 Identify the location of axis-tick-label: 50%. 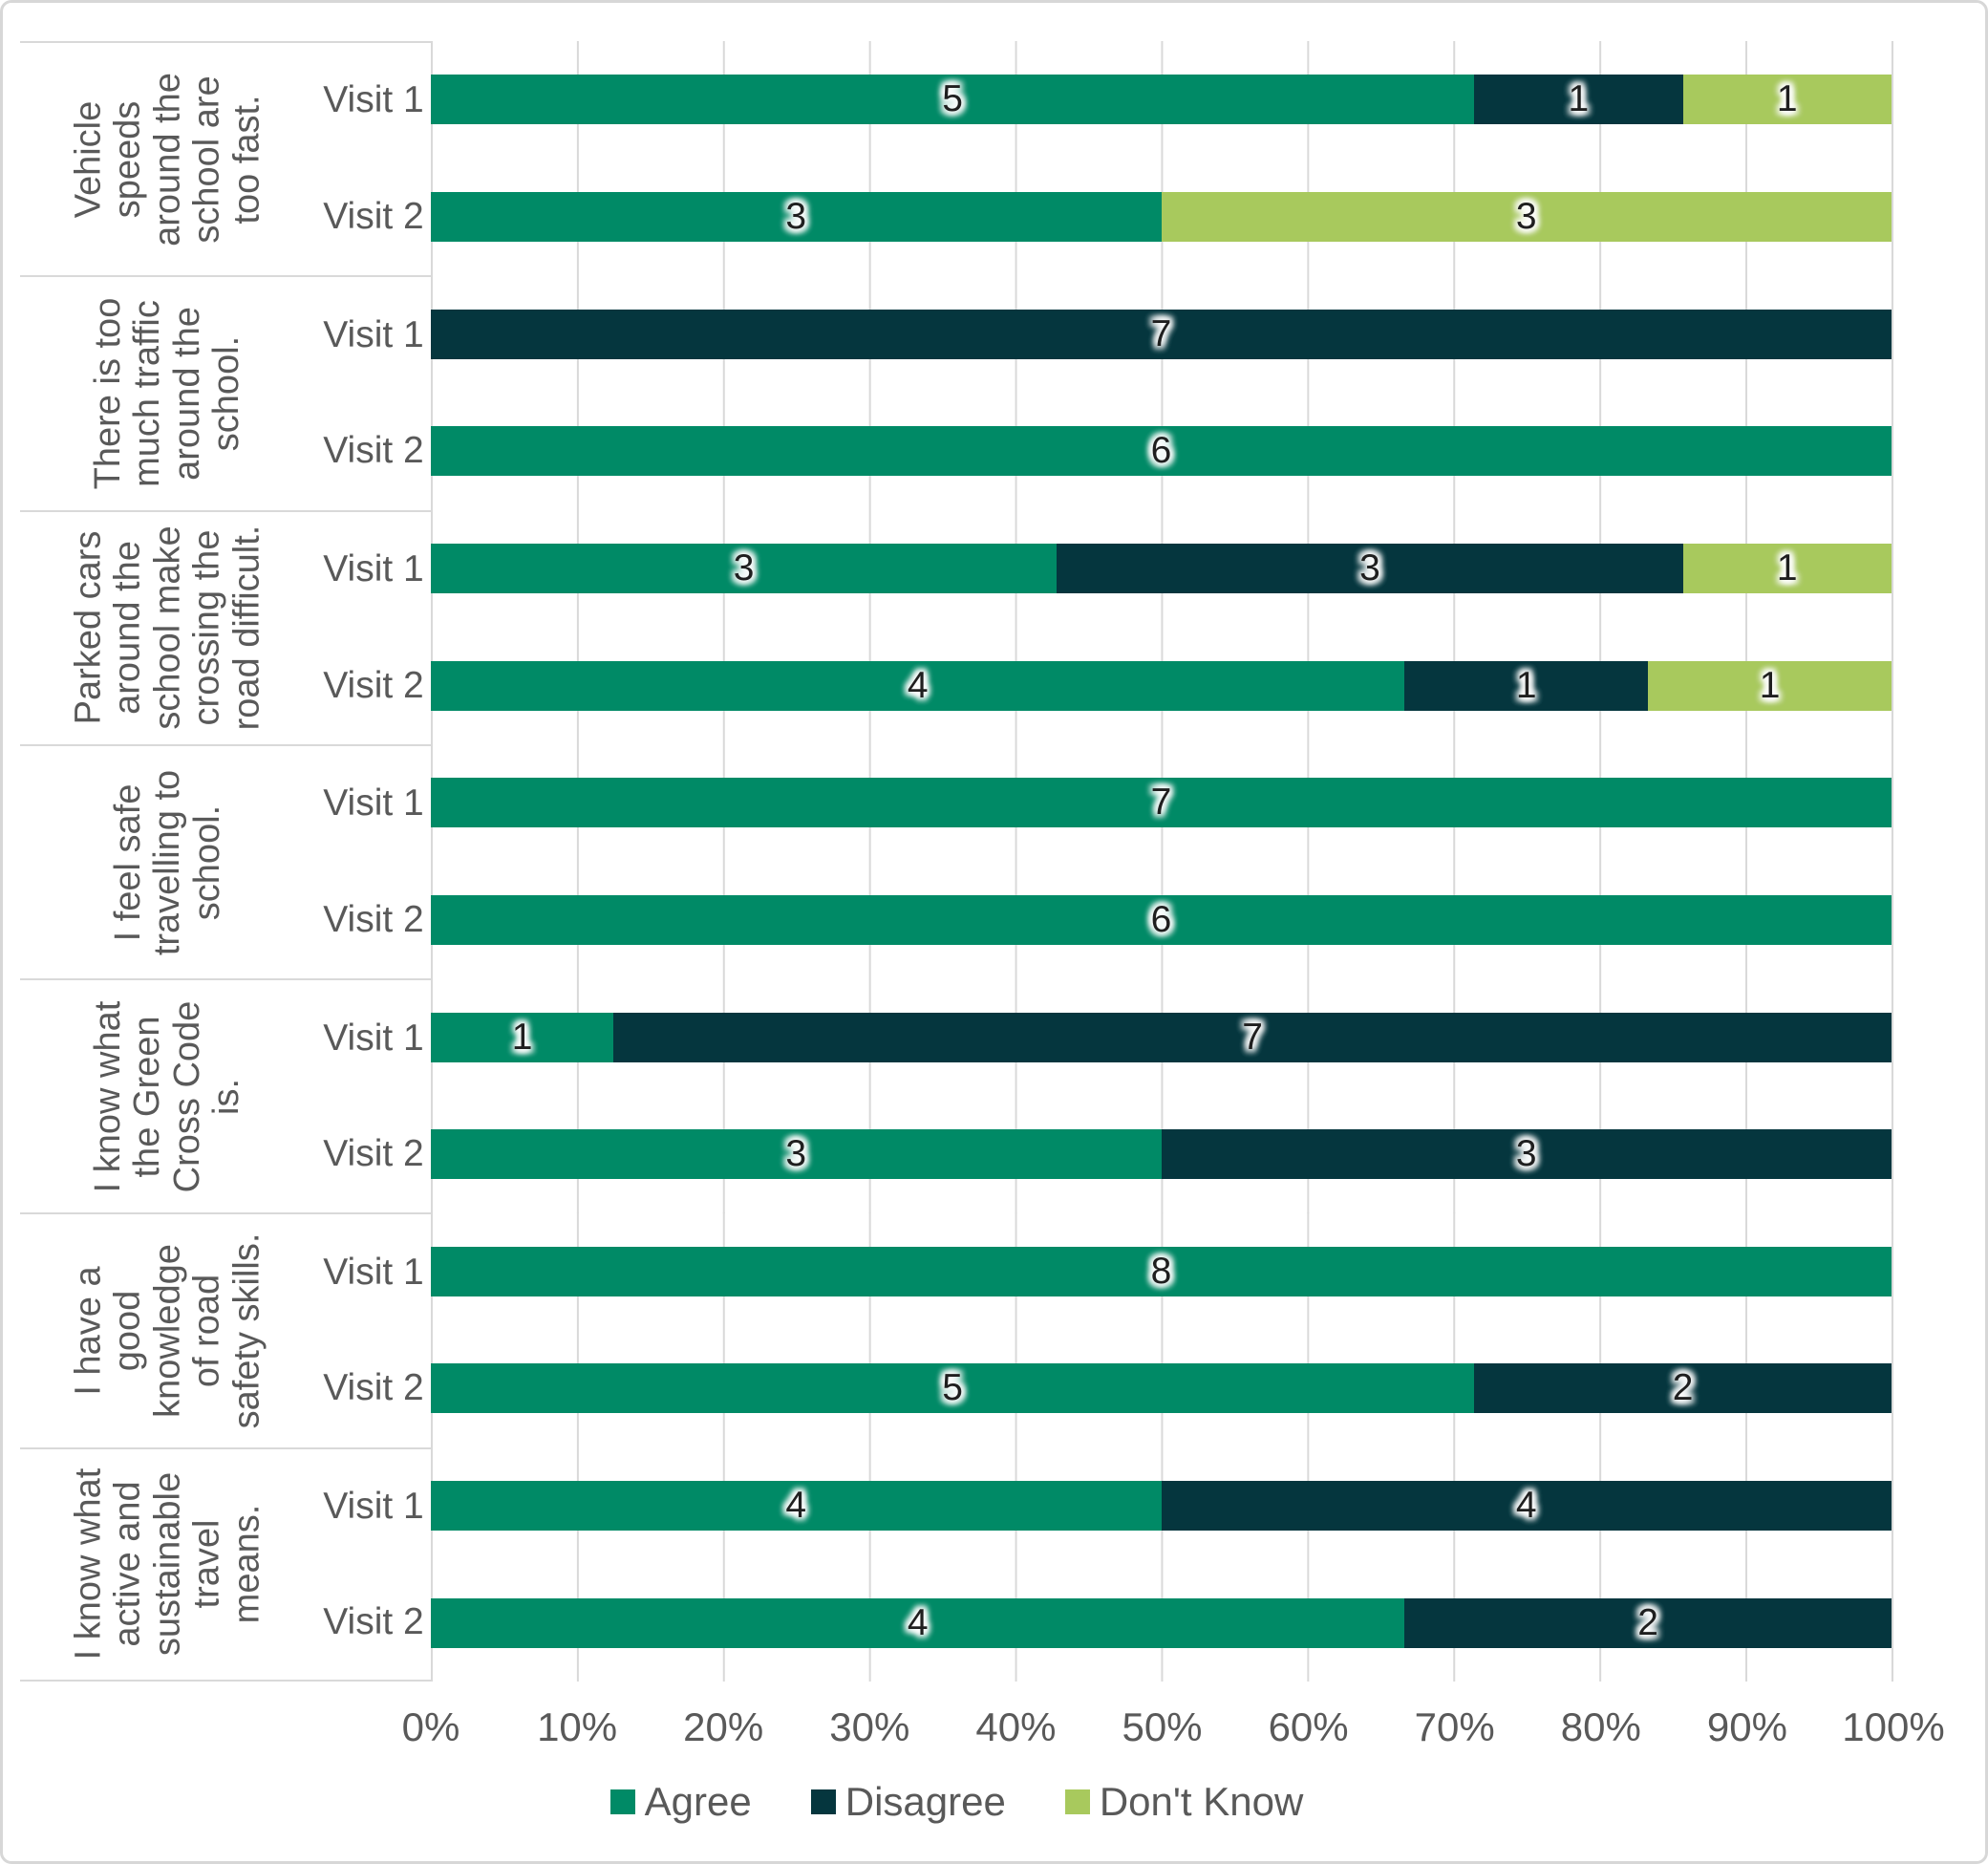
(1162, 1727).